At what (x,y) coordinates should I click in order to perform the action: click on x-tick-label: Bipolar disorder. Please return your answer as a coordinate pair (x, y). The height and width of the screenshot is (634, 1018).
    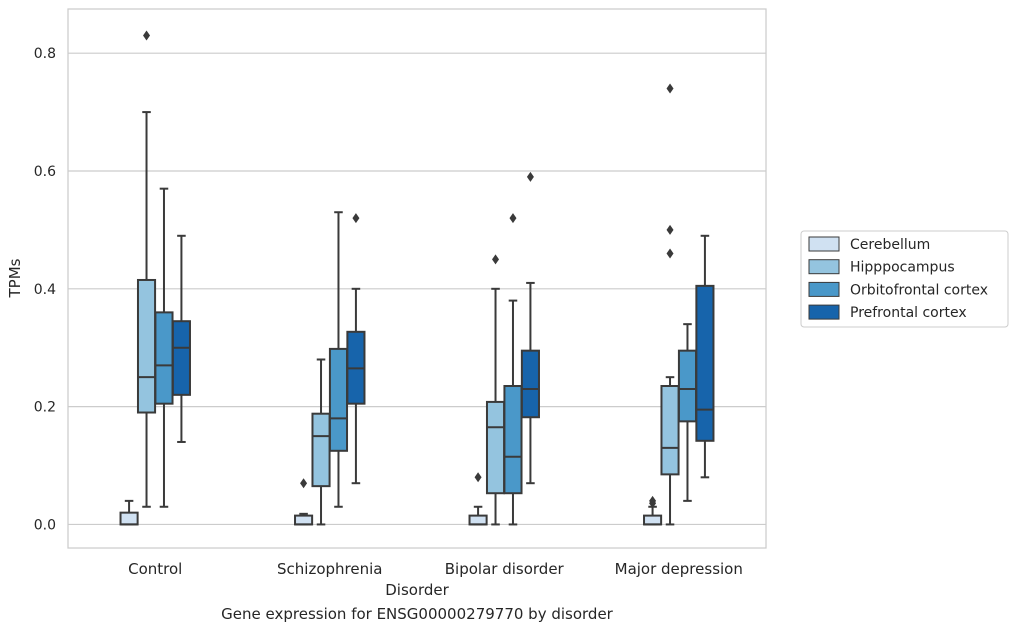
    Looking at the image, I should click on (505, 569).